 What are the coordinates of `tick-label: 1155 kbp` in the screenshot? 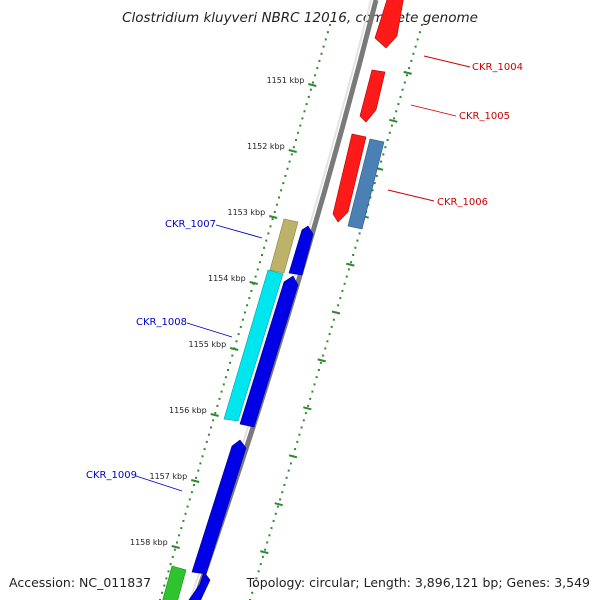 It's located at (207, 344).